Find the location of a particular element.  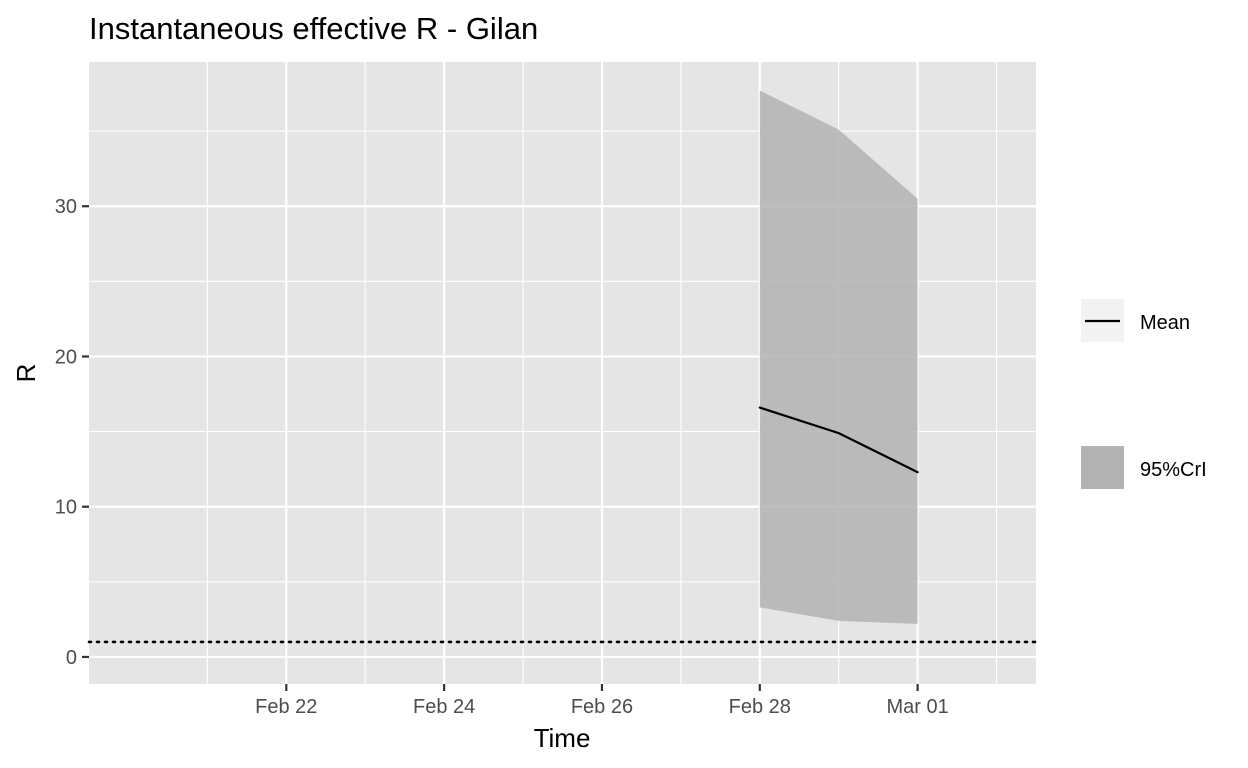

x-tick-label: Feb 24 is located at coordinates (444, 707).